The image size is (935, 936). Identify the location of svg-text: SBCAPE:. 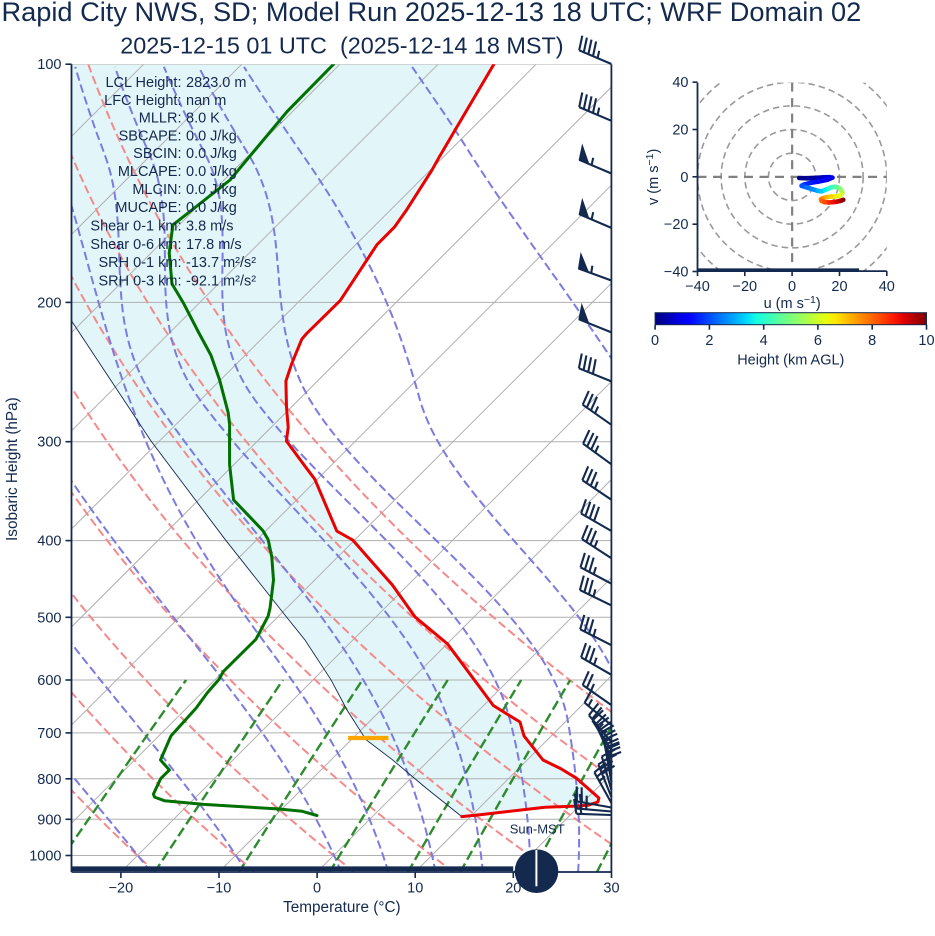
(150, 136).